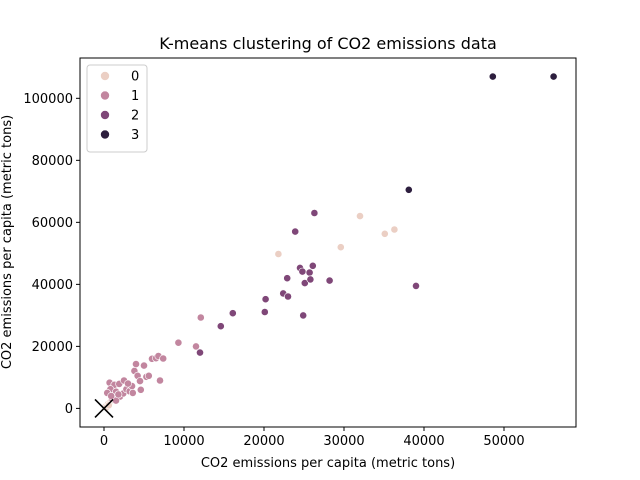 This screenshot has width=640, height=480. I want to click on y-tick-label: 20000, so click(52, 347).